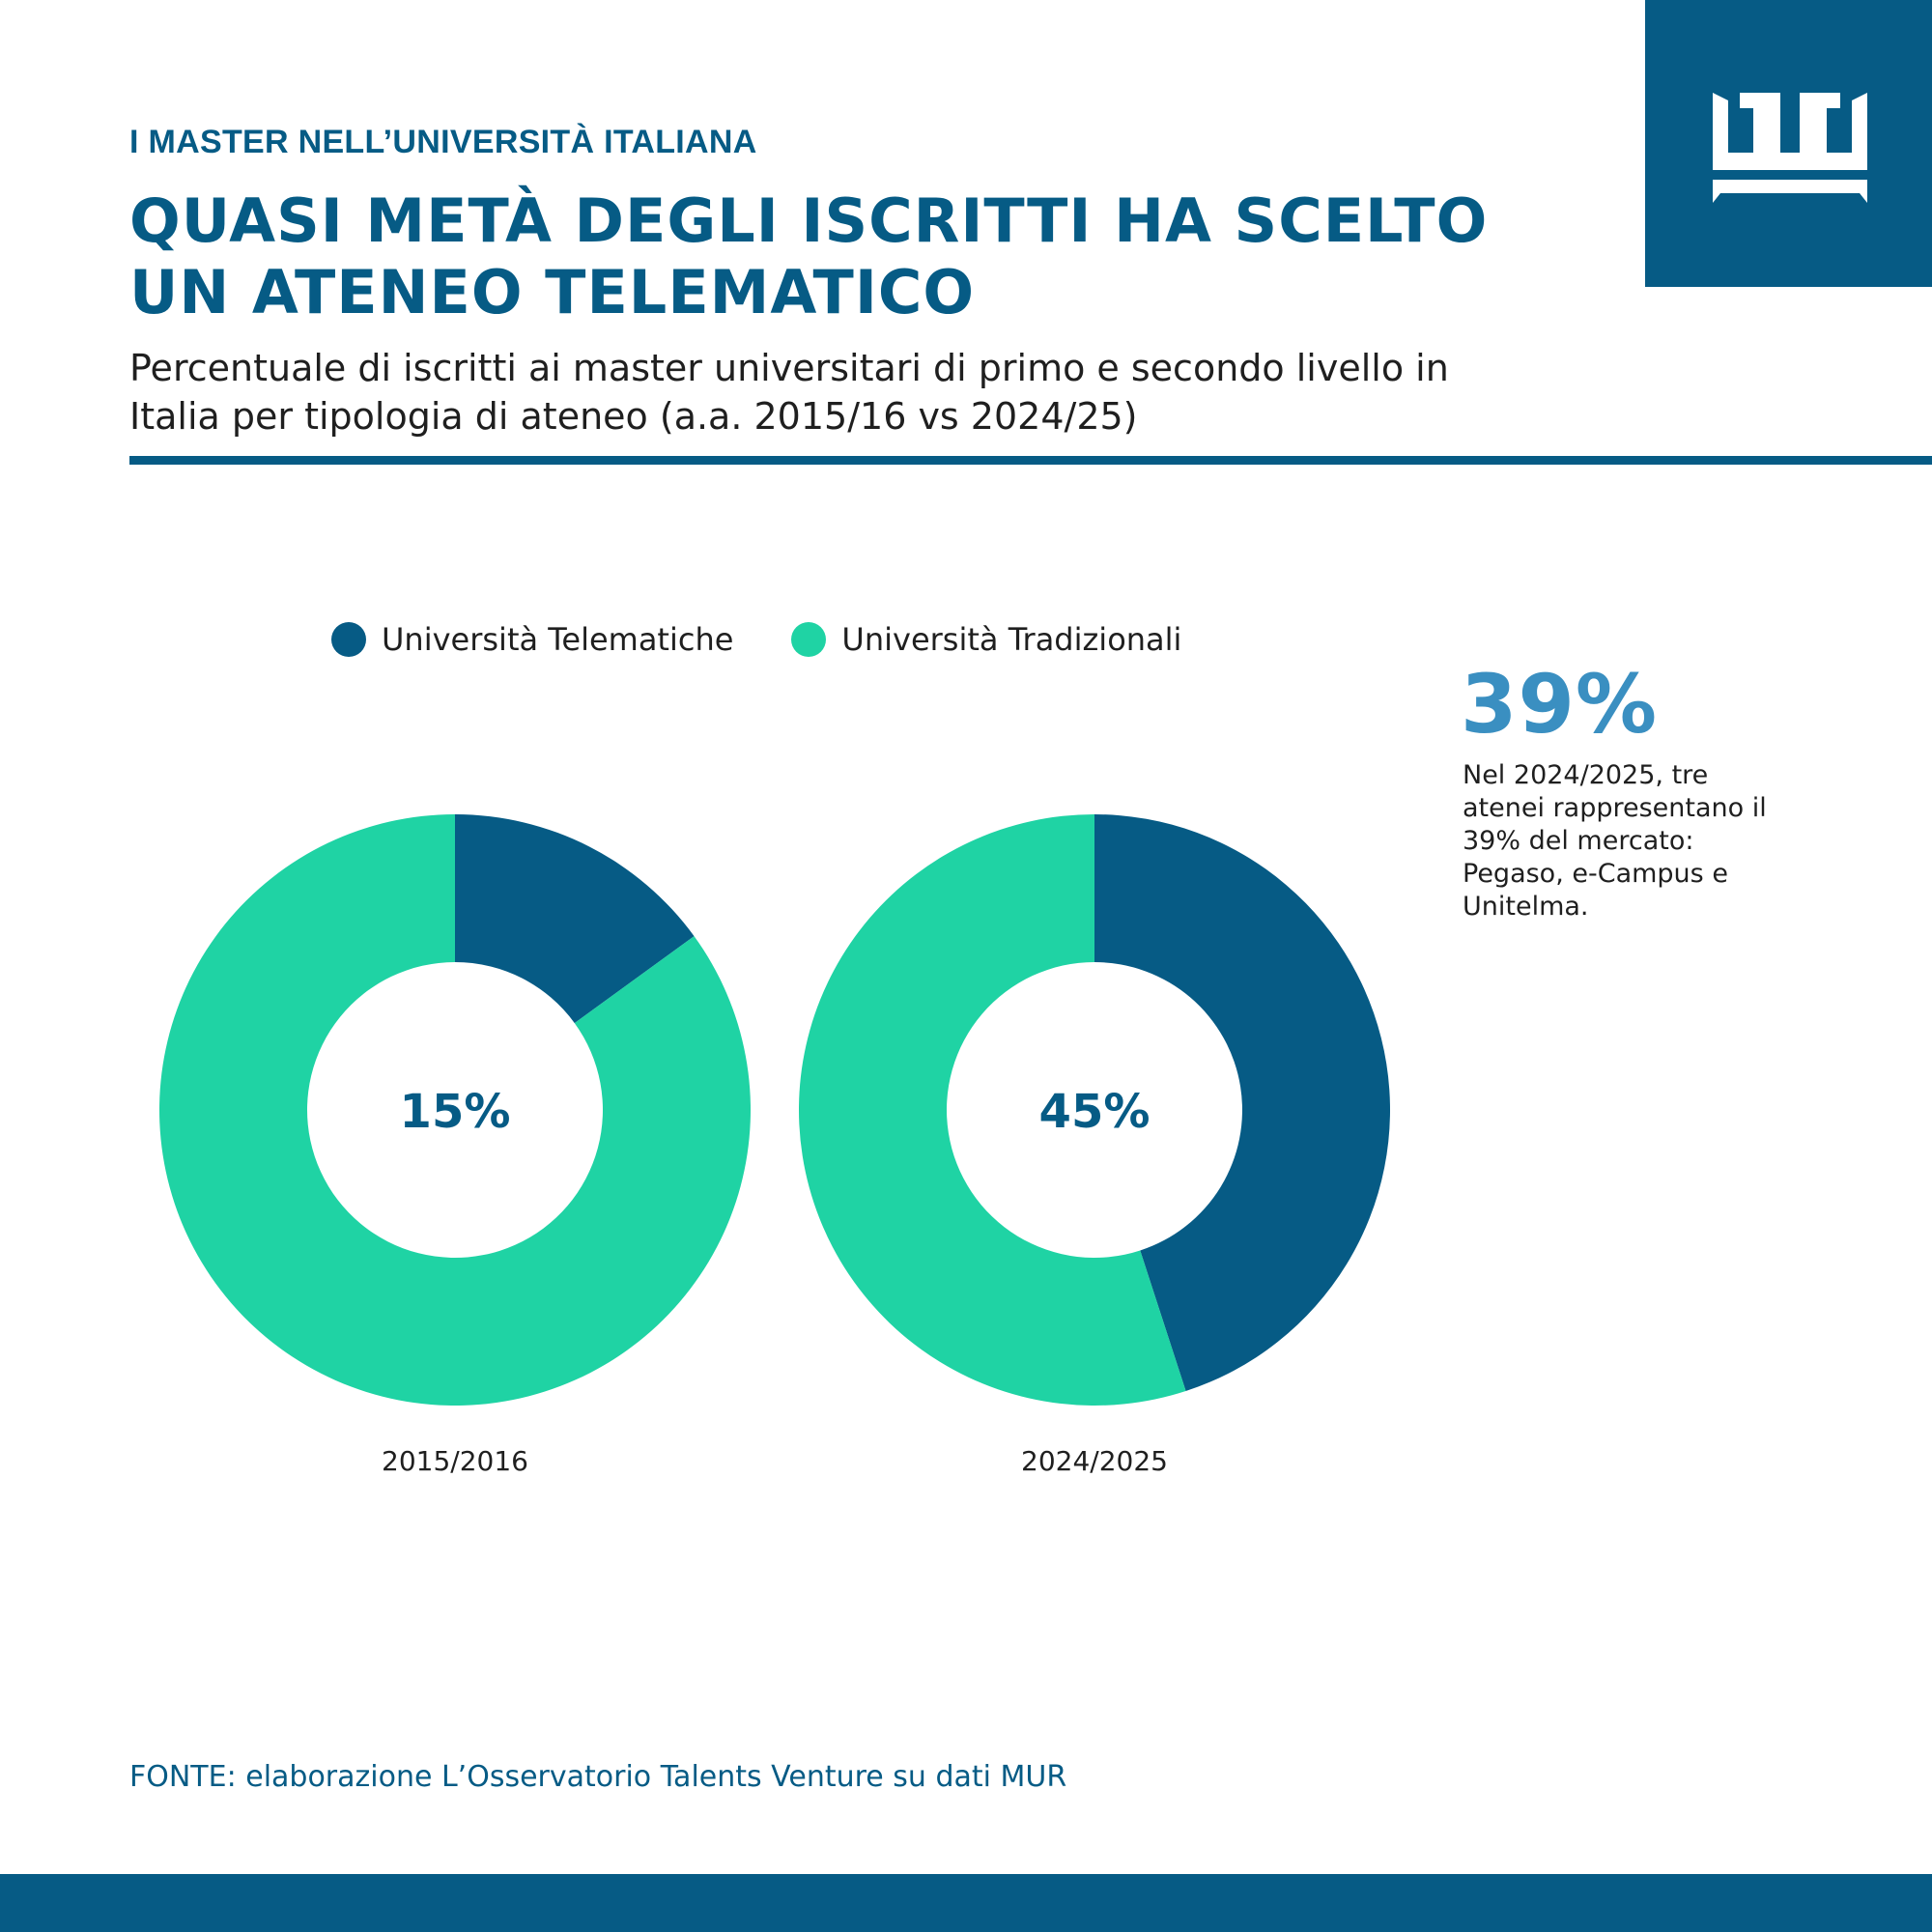  I want to click on legend-label: Università Tradizionali, so click(1011, 639).